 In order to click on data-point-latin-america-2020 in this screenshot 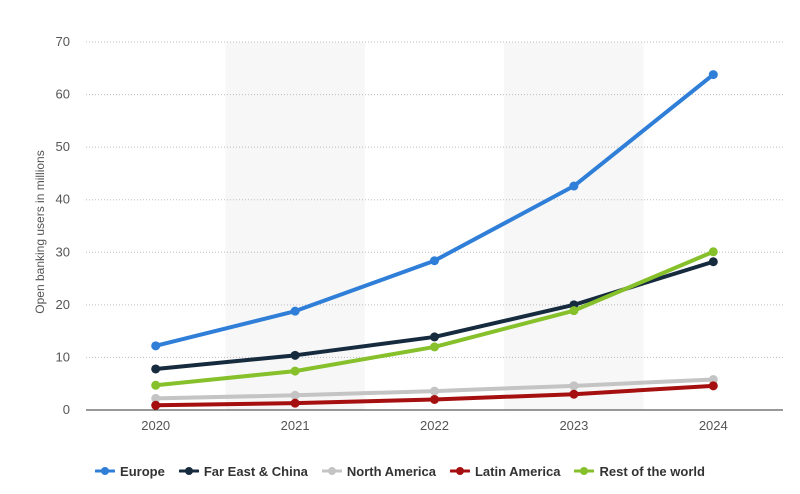, I will do `click(156, 405)`.